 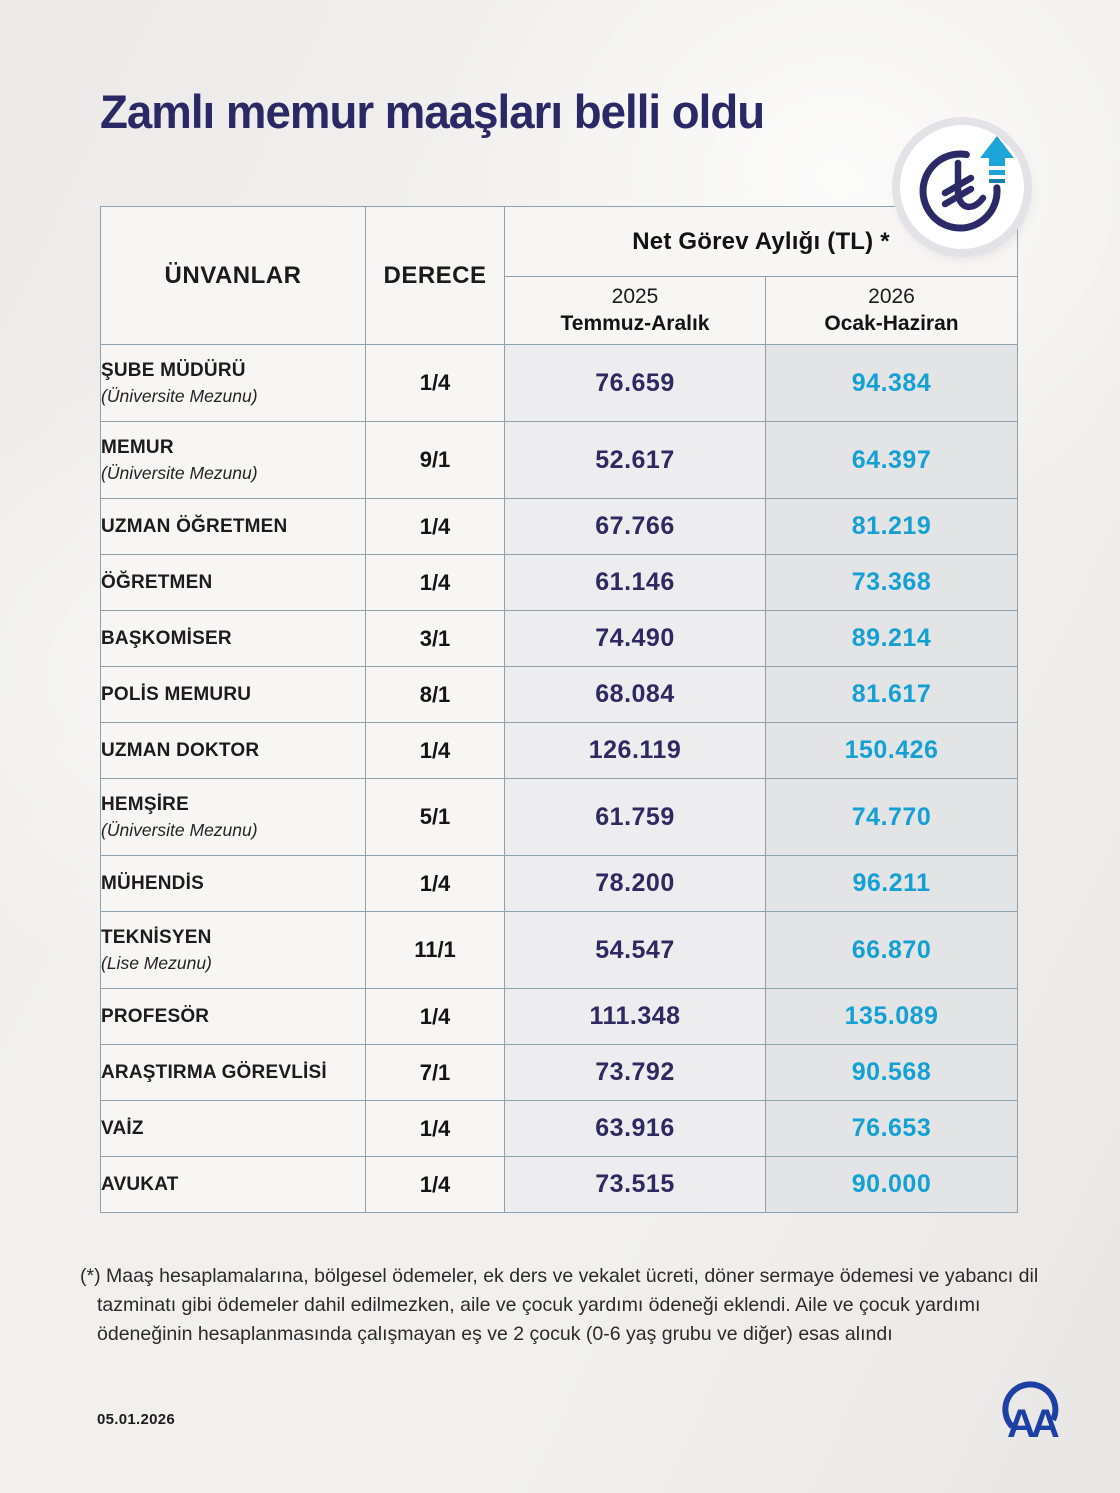 I want to click on title-cell: BAŞKOMİSER, so click(x=233, y=638).